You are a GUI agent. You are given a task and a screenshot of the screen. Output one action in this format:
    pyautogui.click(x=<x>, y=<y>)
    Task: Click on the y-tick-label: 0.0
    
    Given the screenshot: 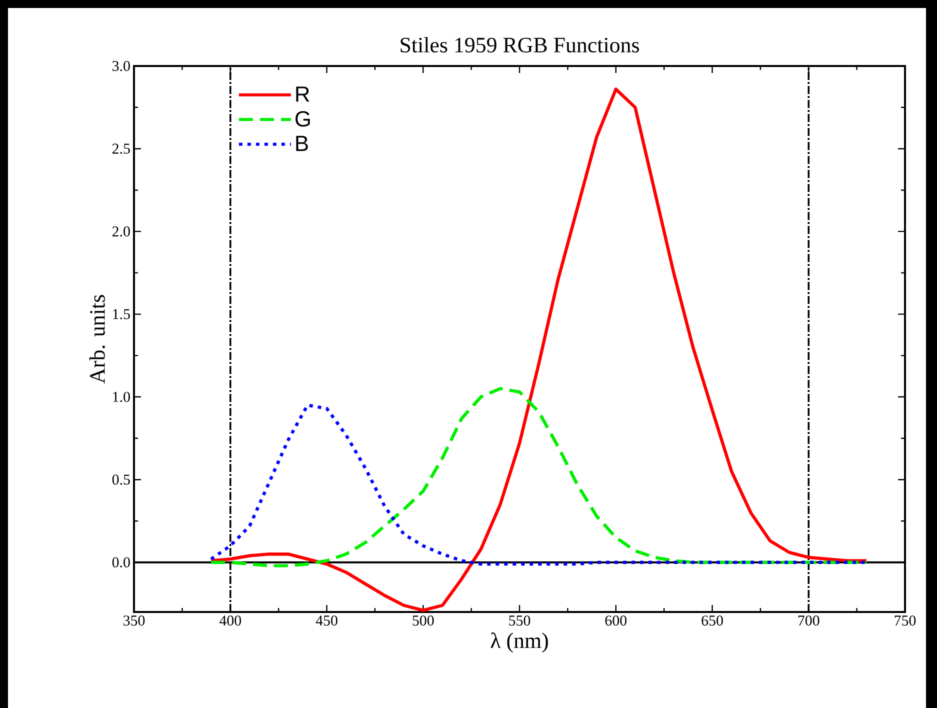 What is the action you would take?
    pyautogui.click(x=121, y=562)
    